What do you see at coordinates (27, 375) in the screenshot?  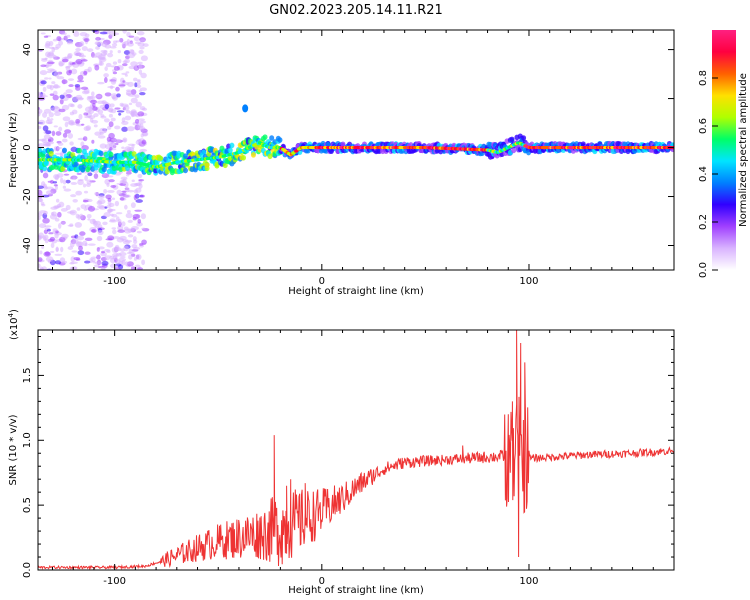 I see `snr-ytick-label: 1.5` at bounding box center [27, 375].